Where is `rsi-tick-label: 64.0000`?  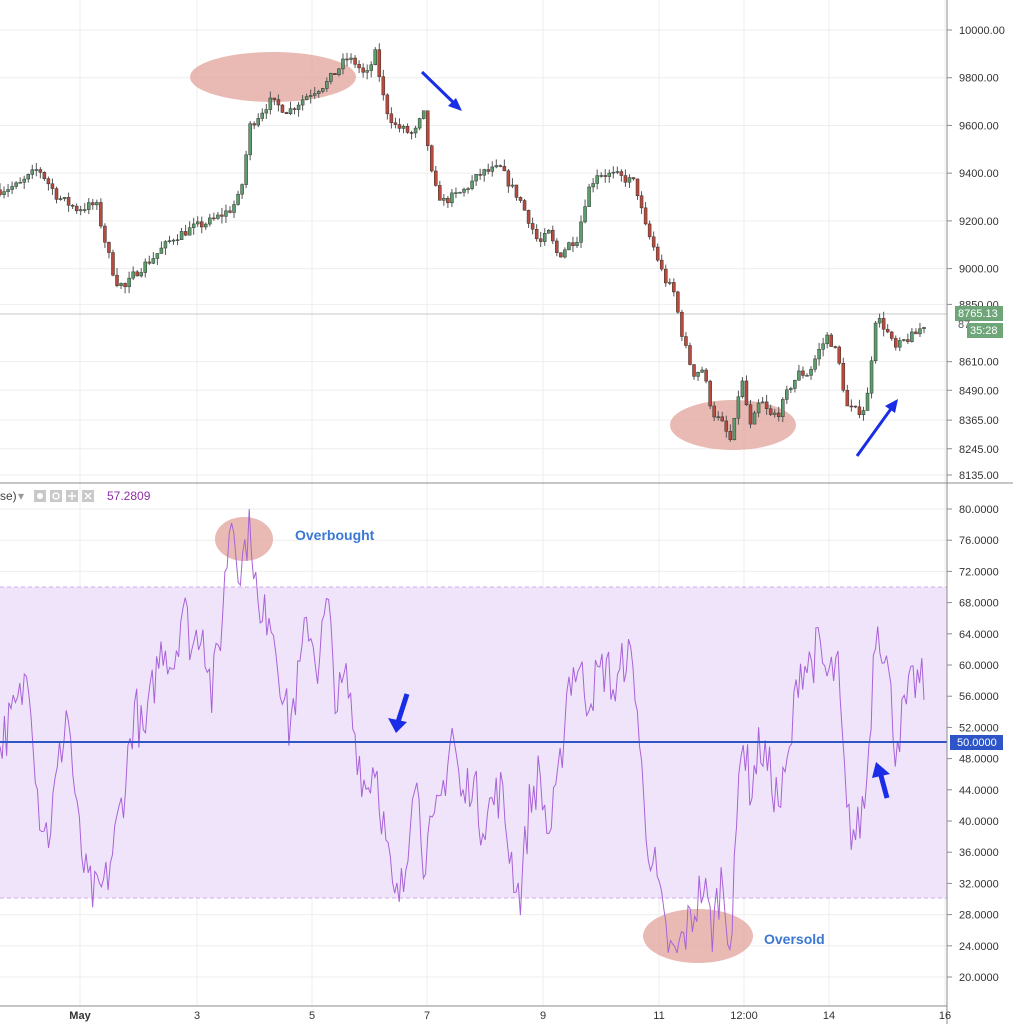
rsi-tick-label: 64.0000 is located at coordinates (979, 635).